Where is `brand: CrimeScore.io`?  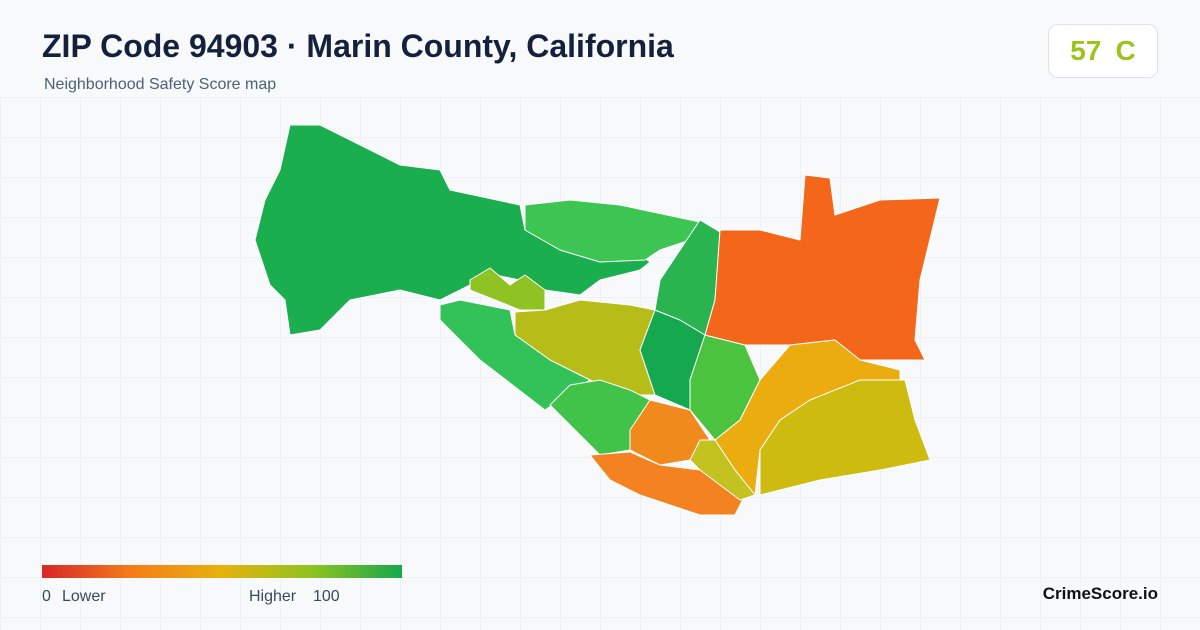
brand: CrimeScore.io is located at coordinates (1100, 593).